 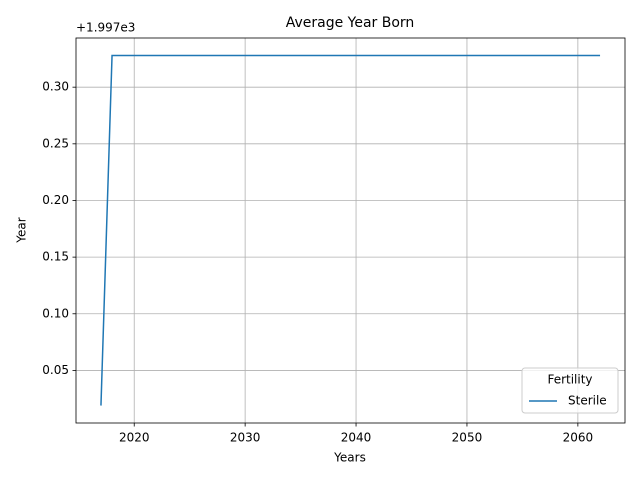 I want to click on legend-title: Fertility, so click(x=569, y=380).